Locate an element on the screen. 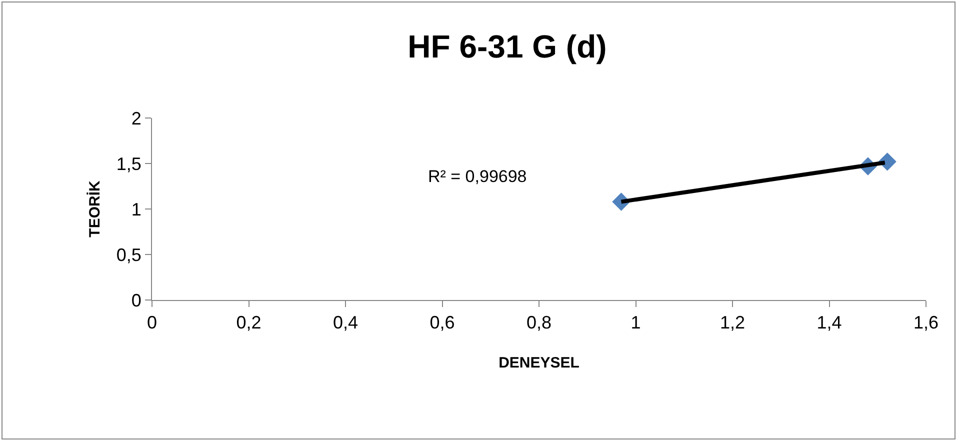  y-tick-label: 0,5 is located at coordinates (129, 254).